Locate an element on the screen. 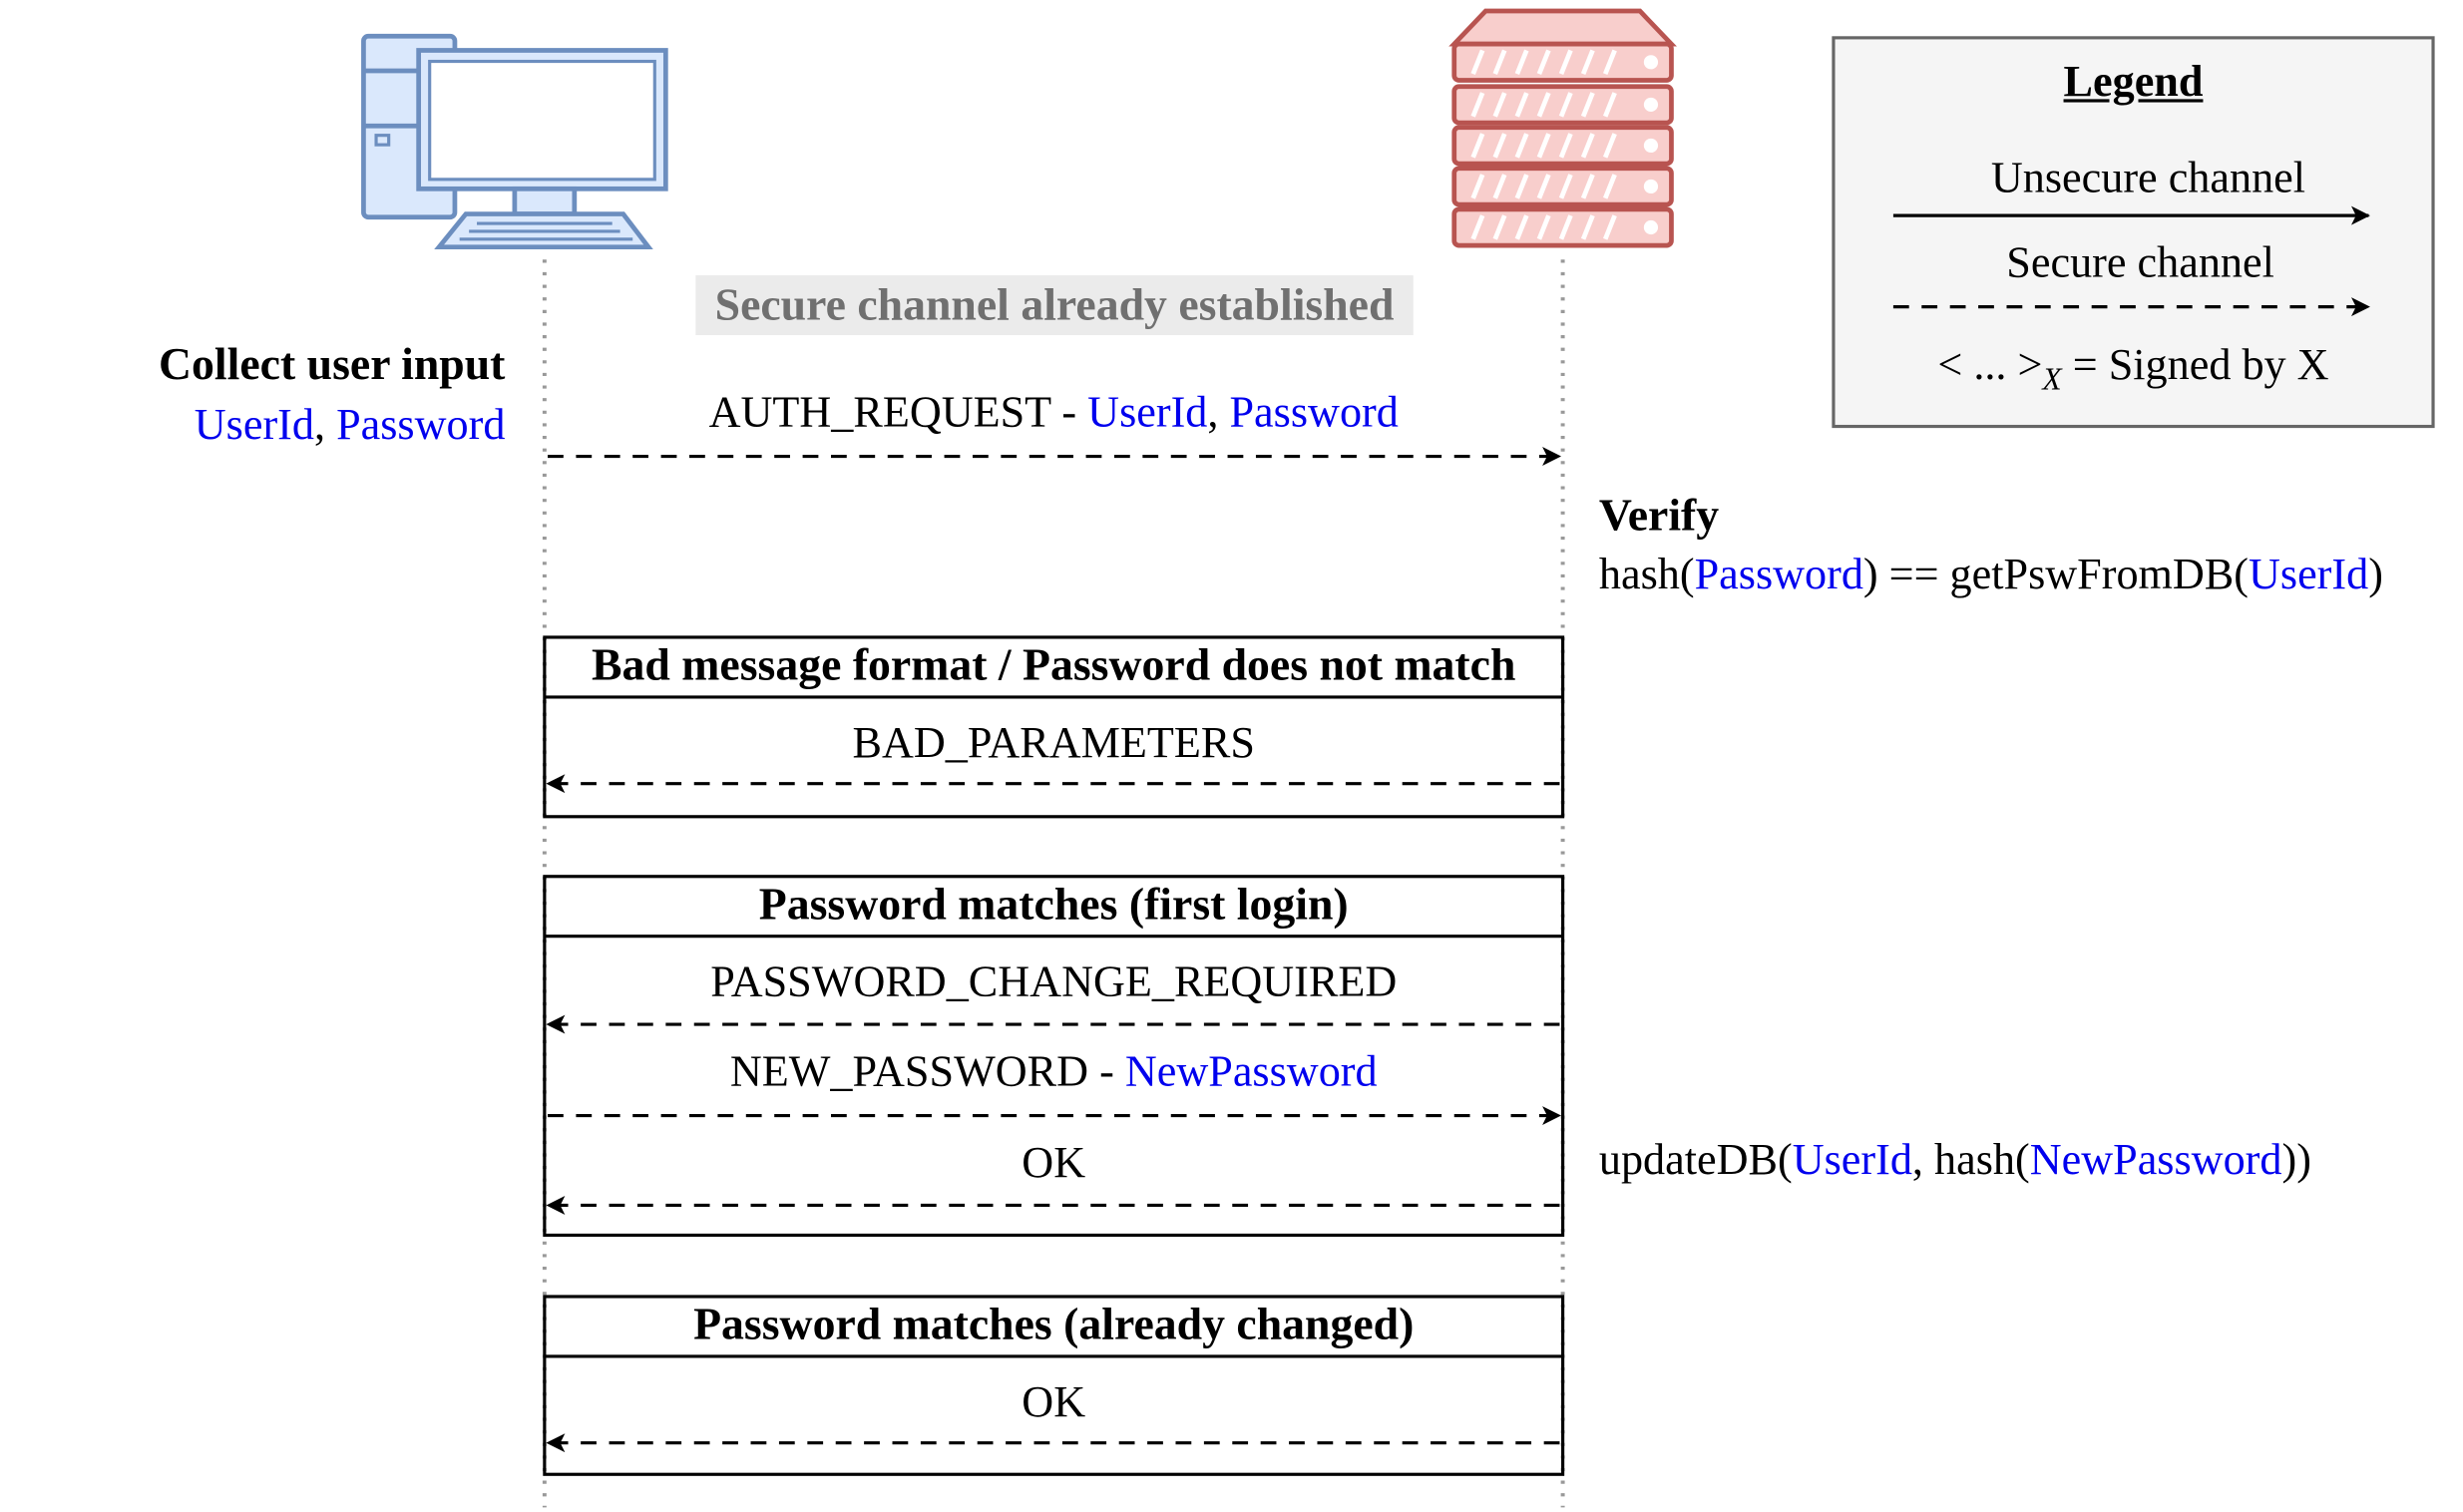  password-change-required-label: PASSWORD_CHANGE_REQUIRED is located at coordinates (1054, 982).